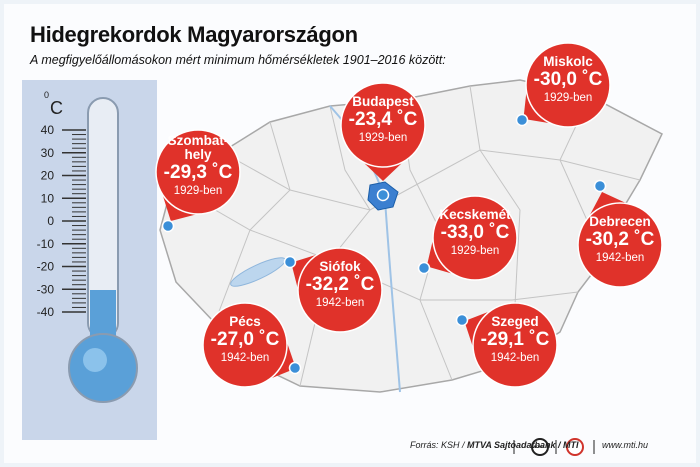 The width and height of the screenshot is (700, 467). Describe the element at coordinates (48, 130) in the screenshot. I see `tick-label: 40` at that location.